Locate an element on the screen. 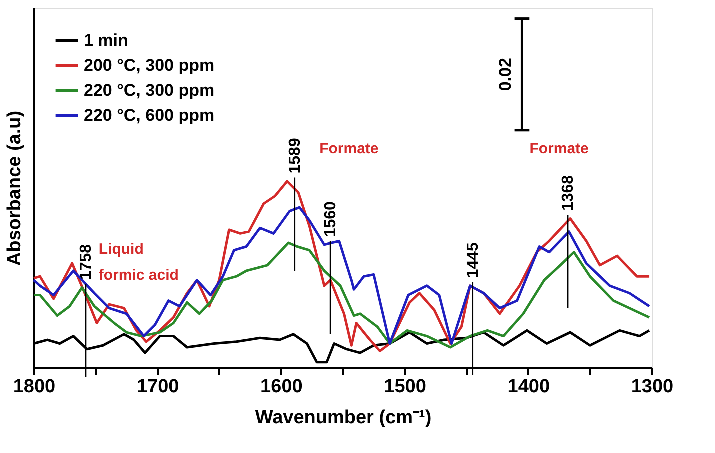  x-tick-label: 1400 is located at coordinates (529, 387).